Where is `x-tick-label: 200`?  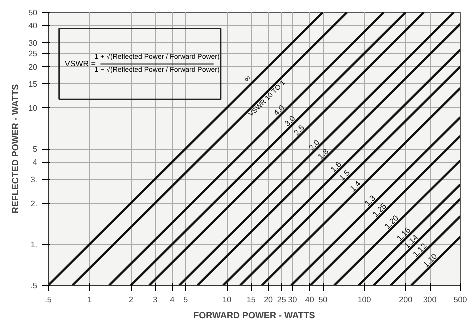 x-tick-label: 200 is located at coordinates (406, 300).